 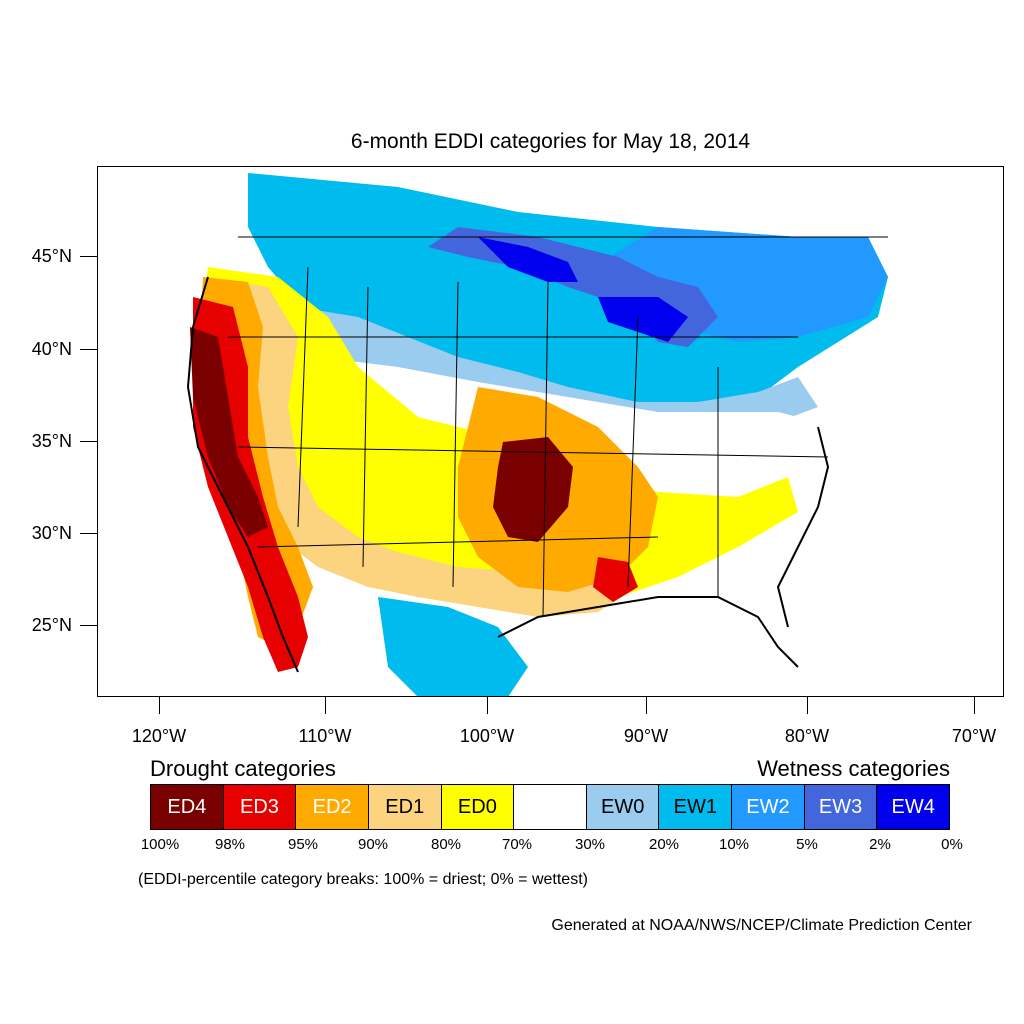 I want to click on legend-box-ed0: ED0, so click(x=478, y=807).